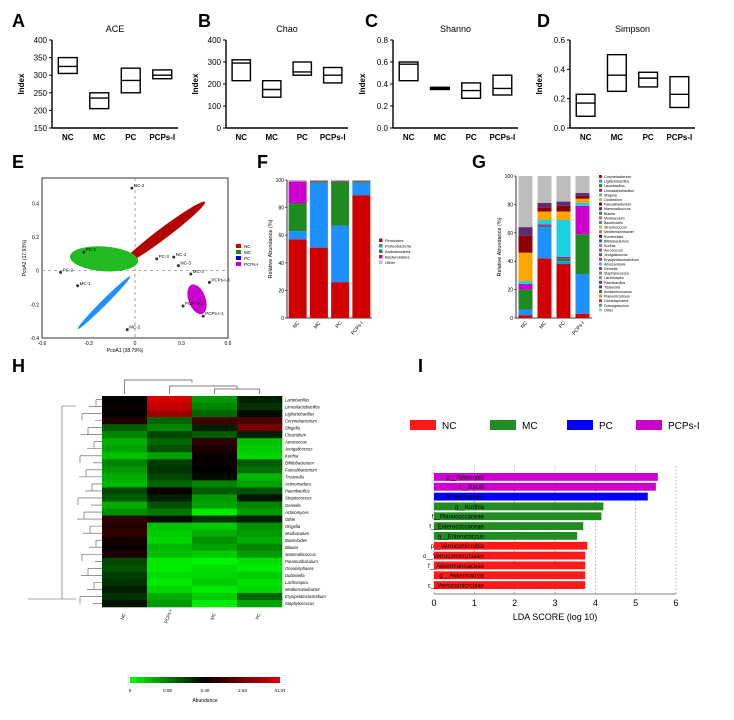 This screenshot has height=720, width=734. Describe the element at coordinates (205, 701) in the screenshot. I see `scale-label: Abundance` at that location.